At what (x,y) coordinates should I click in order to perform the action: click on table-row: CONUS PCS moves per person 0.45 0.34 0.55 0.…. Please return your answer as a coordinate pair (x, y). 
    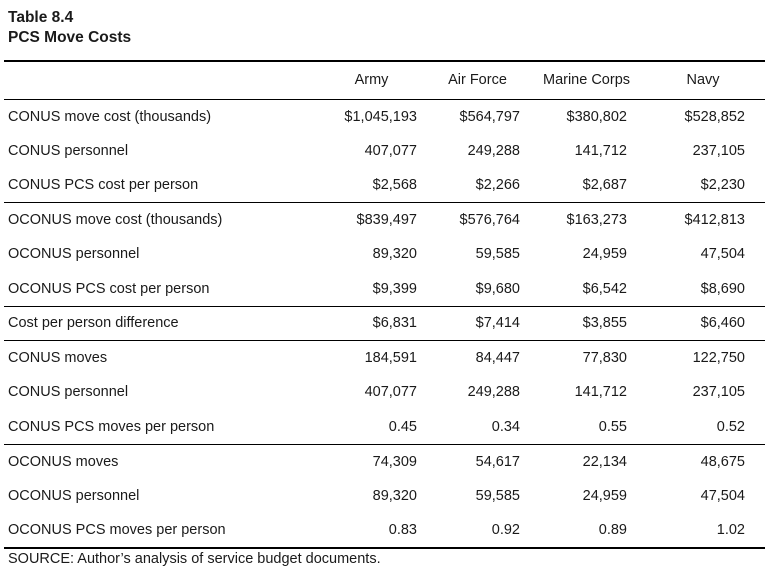
    Looking at the image, I should click on (384, 427).